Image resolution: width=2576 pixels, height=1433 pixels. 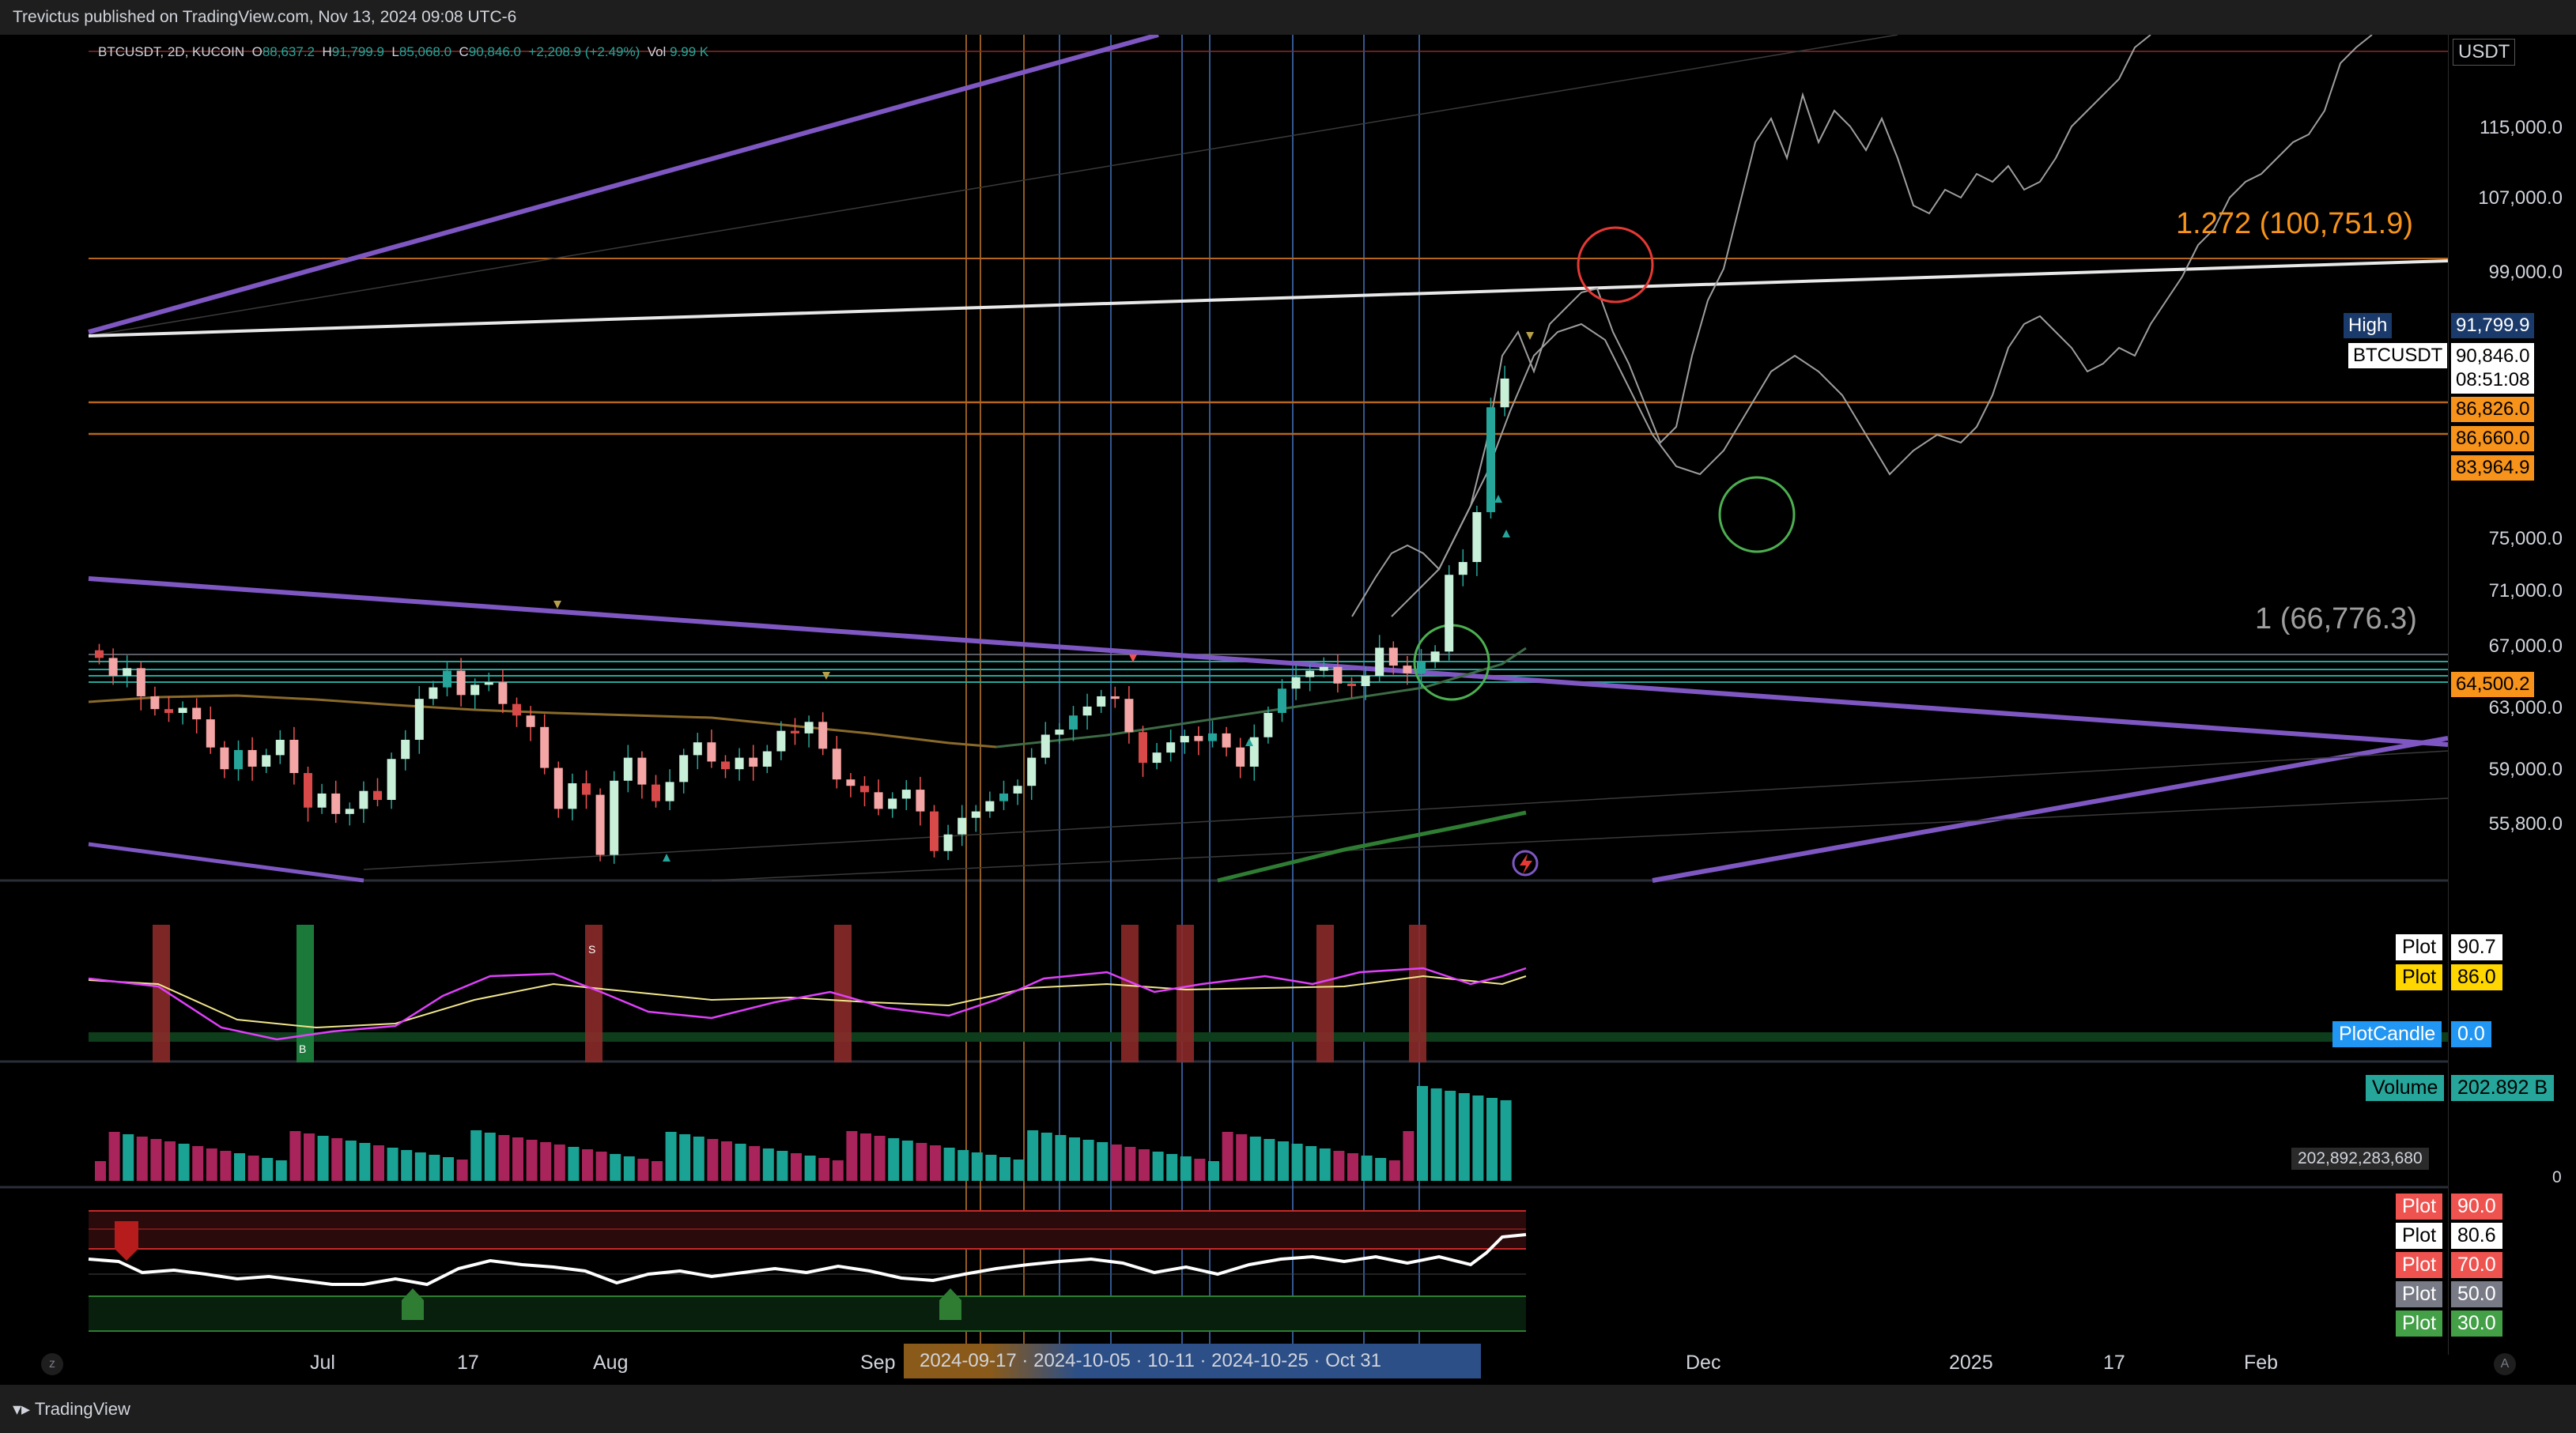 What do you see at coordinates (2476, 977) in the screenshot?
I see `rsi-plot-value: 86.0` at bounding box center [2476, 977].